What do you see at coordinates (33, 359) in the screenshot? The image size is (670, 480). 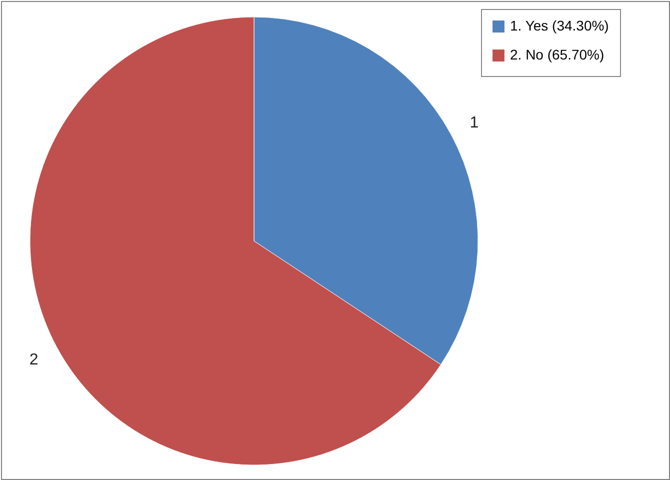 I see `text: 2` at bounding box center [33, 359].